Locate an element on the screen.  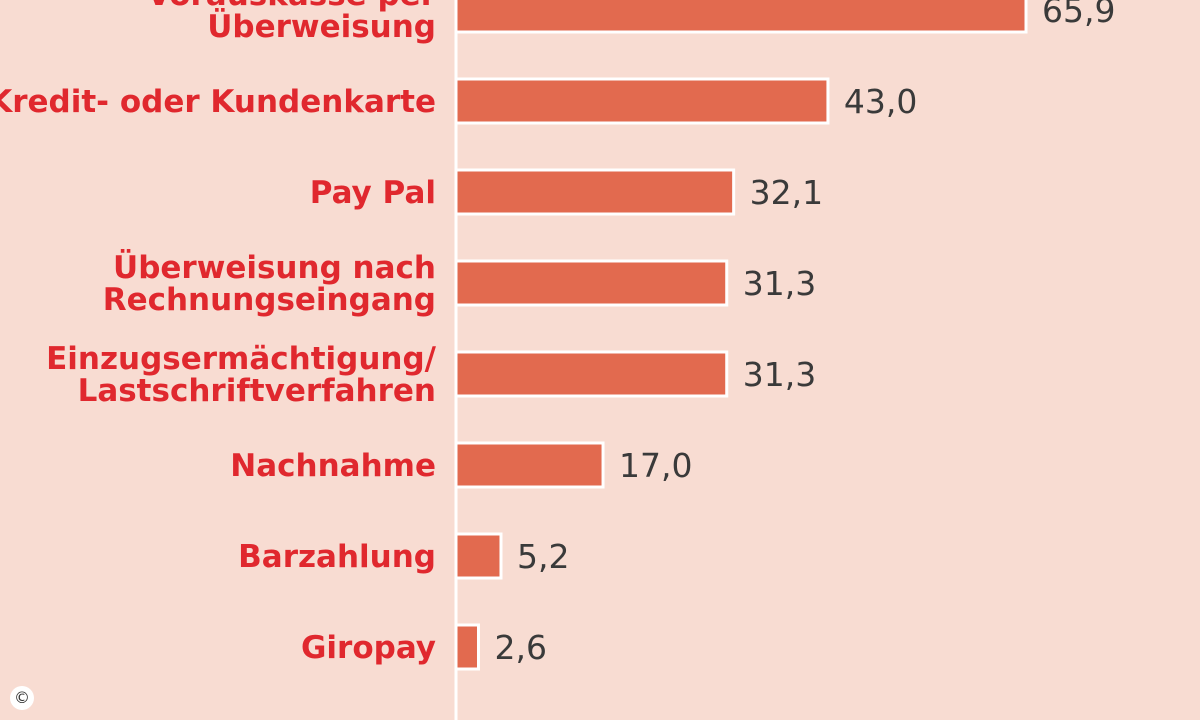
category-label: Einzugsermächtigung/ is located at coordinates (241, 359).